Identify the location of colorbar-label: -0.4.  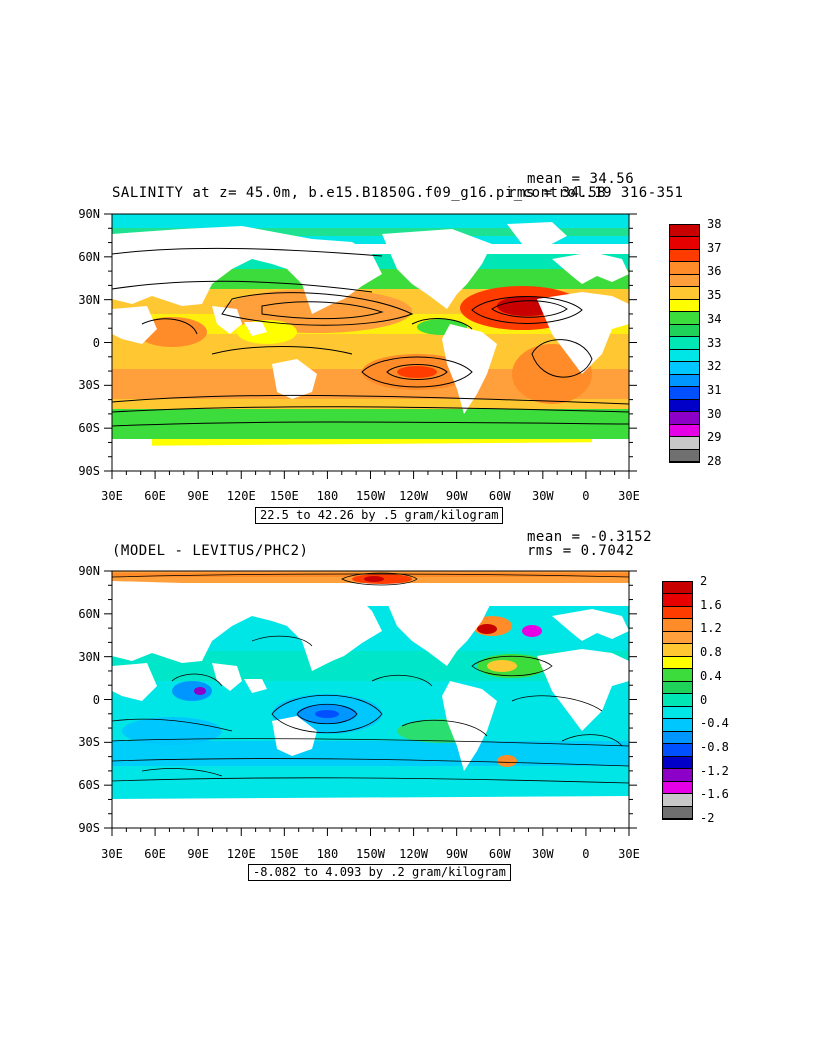
(714, 723).